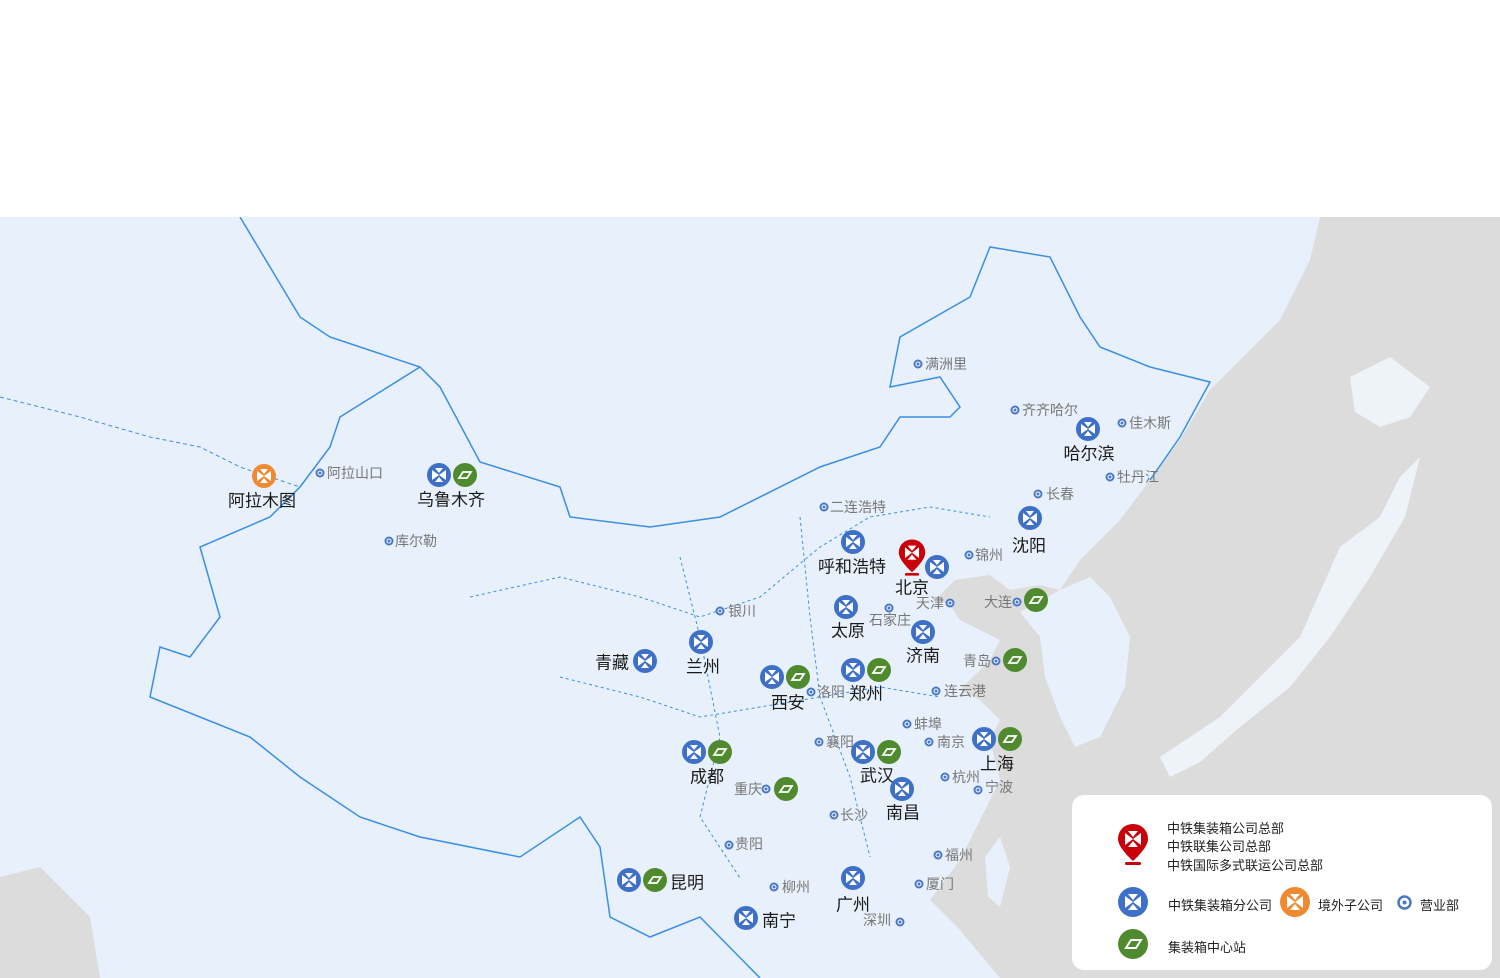  I want to click on legend-hq-line-1: 中铁集装箱公司总部, so click(1226, 829).